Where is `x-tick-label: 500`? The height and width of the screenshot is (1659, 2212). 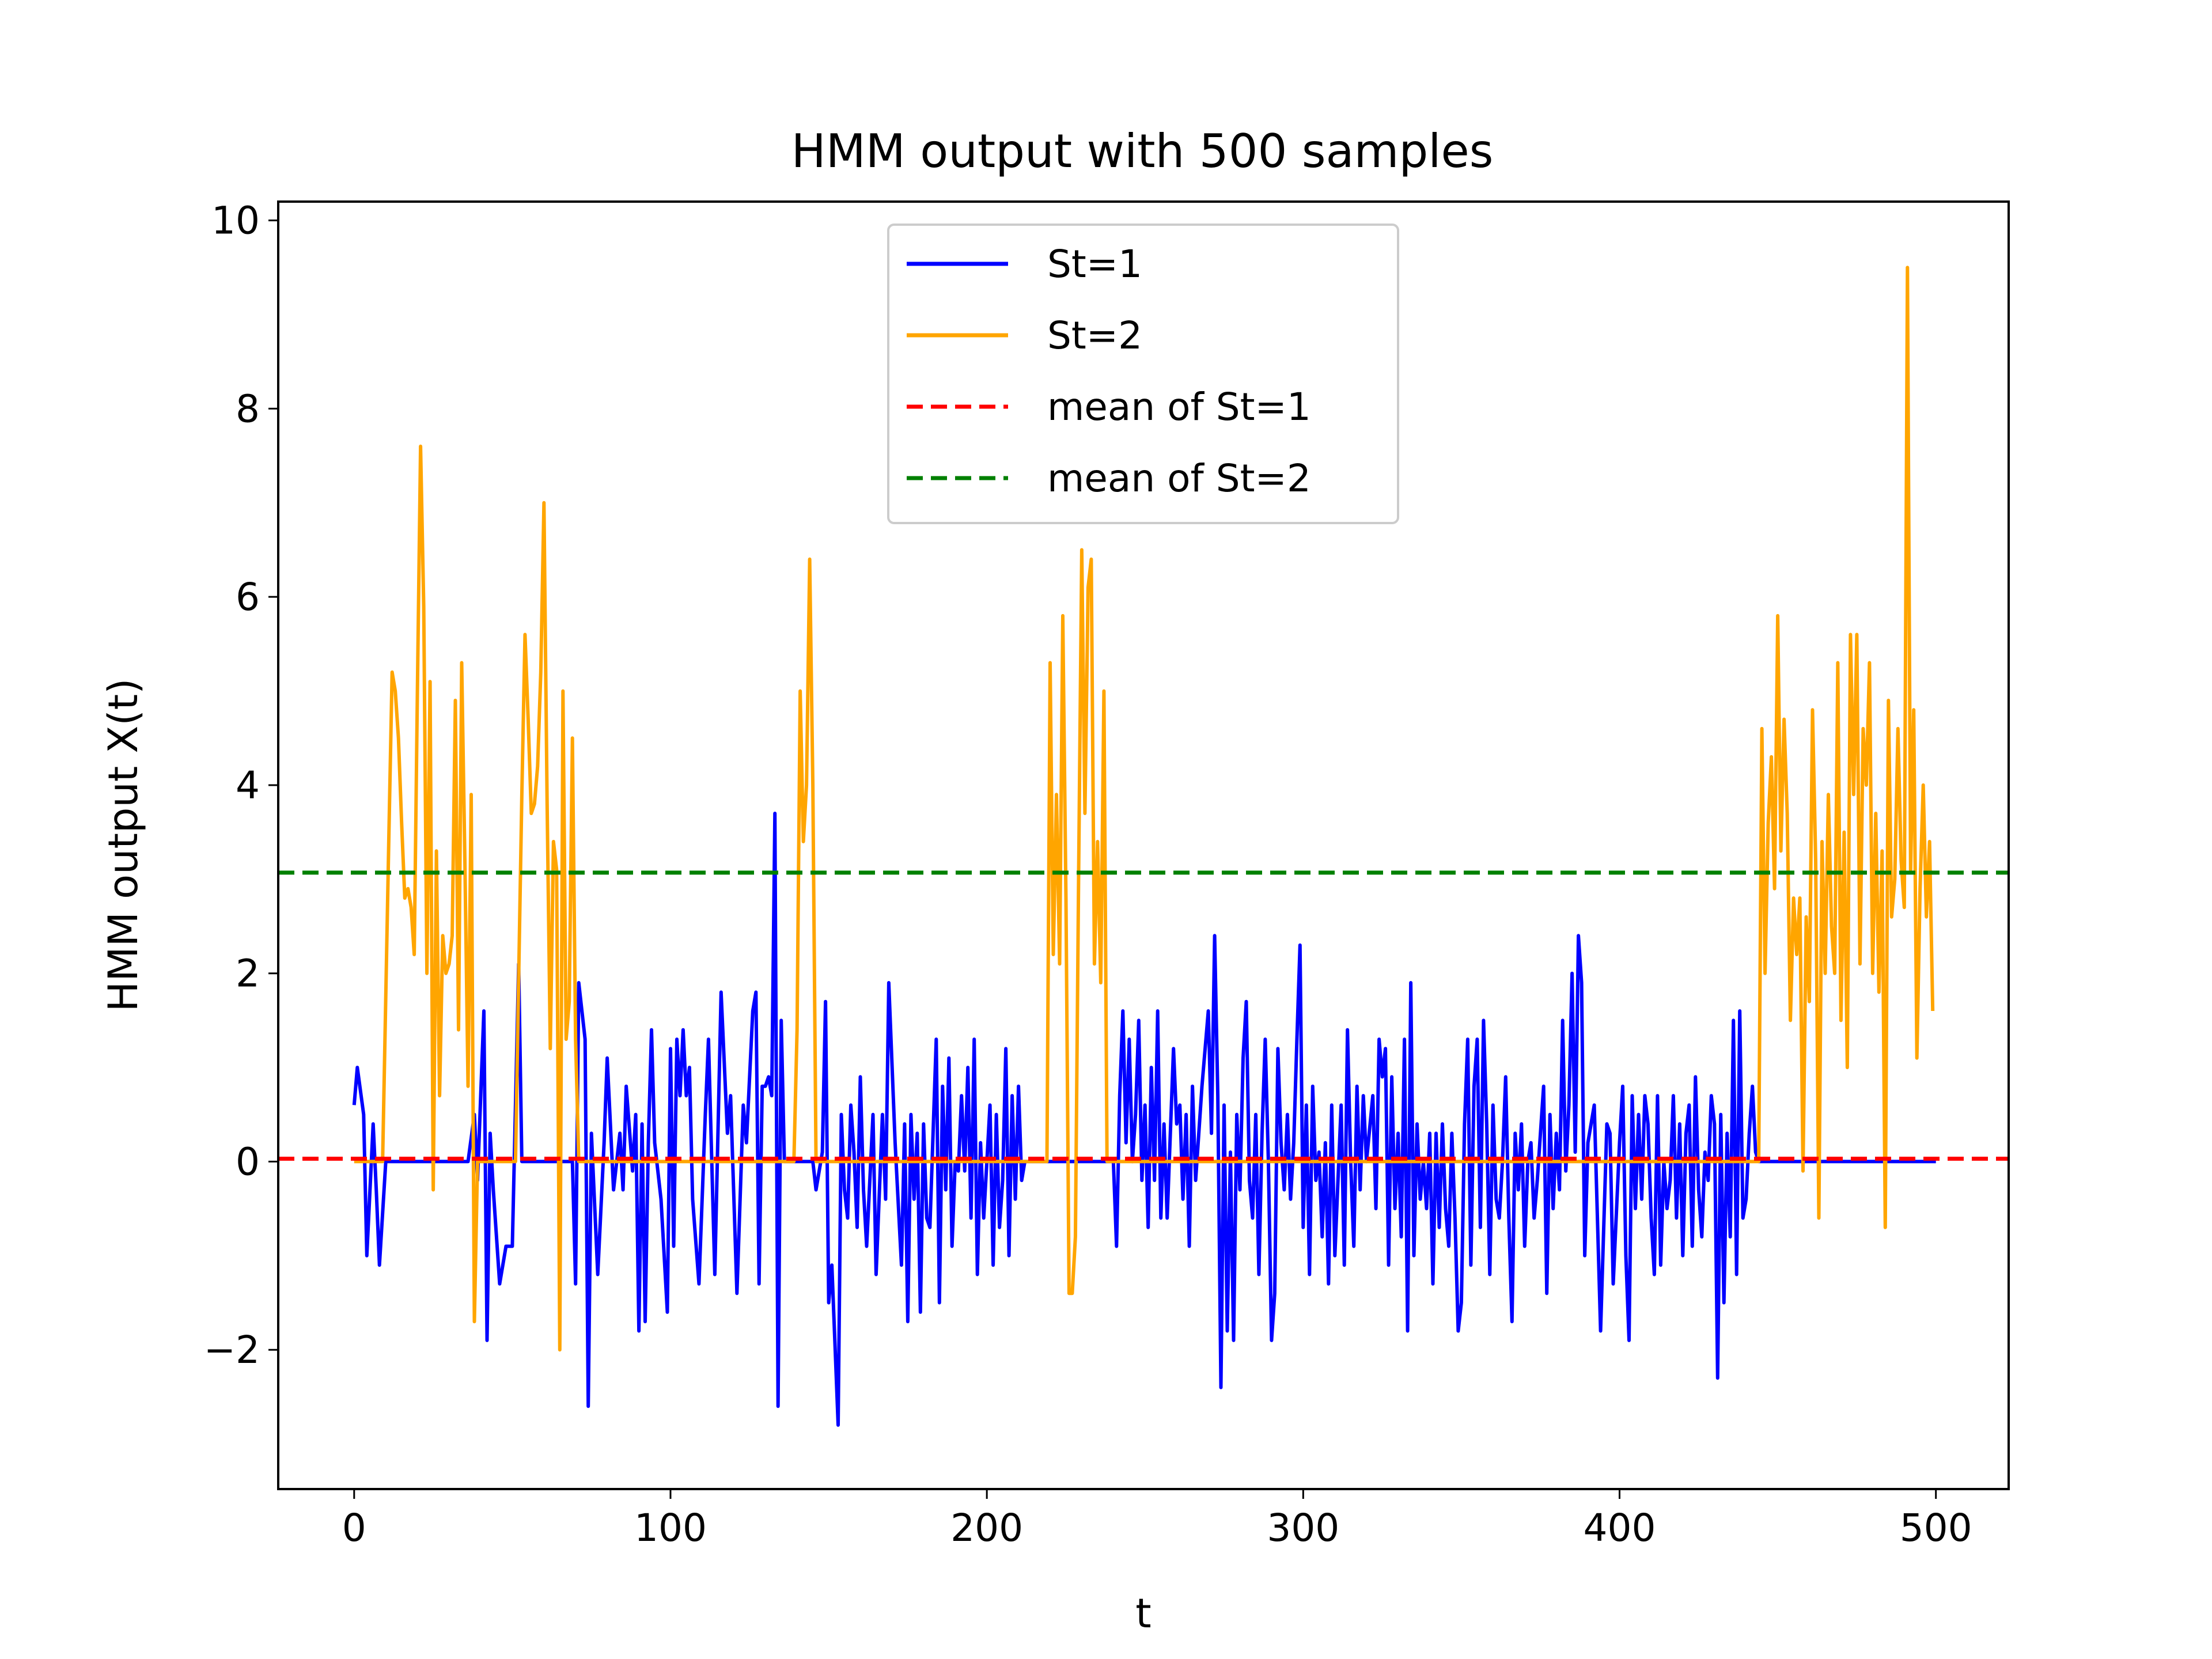 x-tick-label: 500 is located at coordinates (1936, 1528).